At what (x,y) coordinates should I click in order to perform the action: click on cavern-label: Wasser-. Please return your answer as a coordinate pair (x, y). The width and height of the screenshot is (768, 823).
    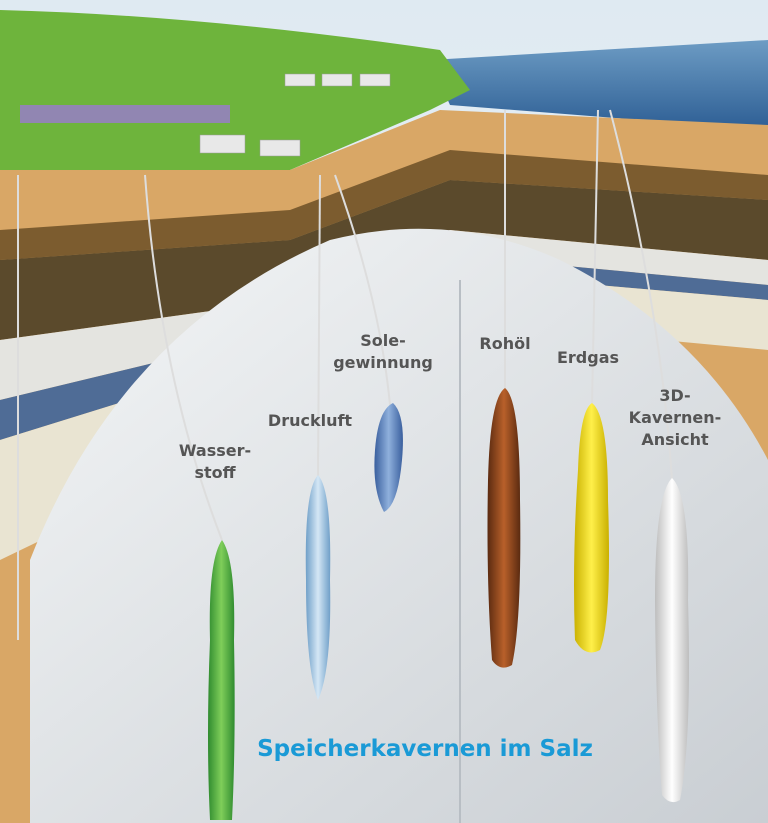
    Looking at the image, I should click on (215, 450).